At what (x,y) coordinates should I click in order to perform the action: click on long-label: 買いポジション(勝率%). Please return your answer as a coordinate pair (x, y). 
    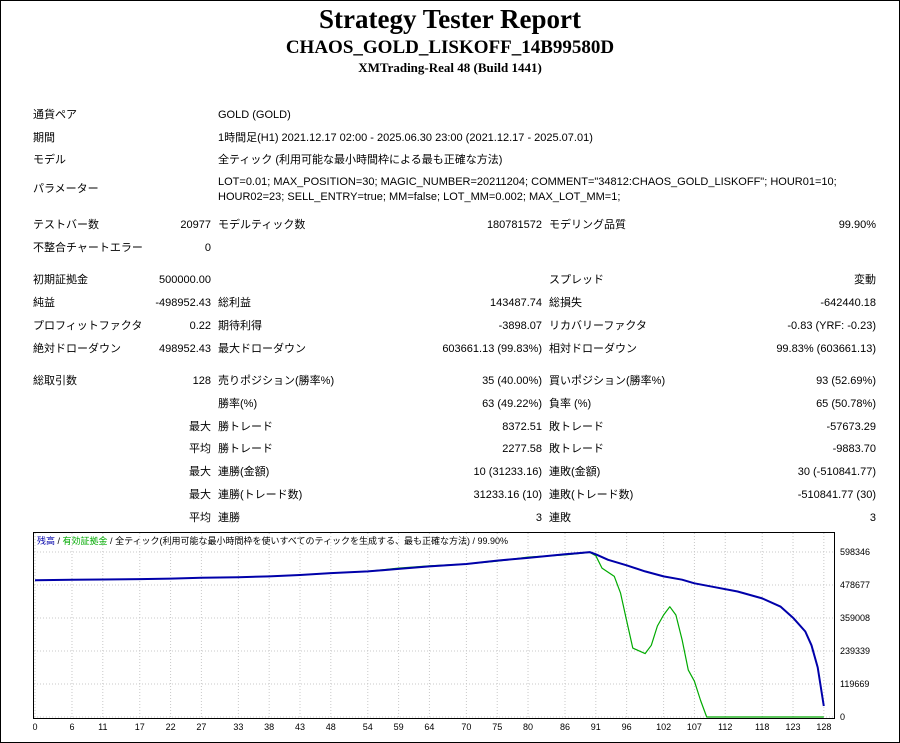
    Looking at the image, I should click on (607, 381).